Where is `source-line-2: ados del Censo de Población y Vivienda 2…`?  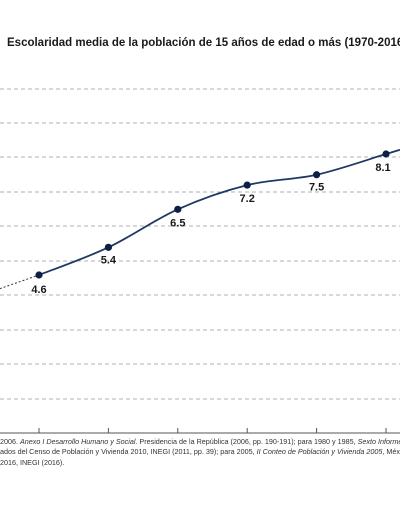
source-line-2: ados del Censo de Población y Vivienda 2… is located at coordinates (200, 452).